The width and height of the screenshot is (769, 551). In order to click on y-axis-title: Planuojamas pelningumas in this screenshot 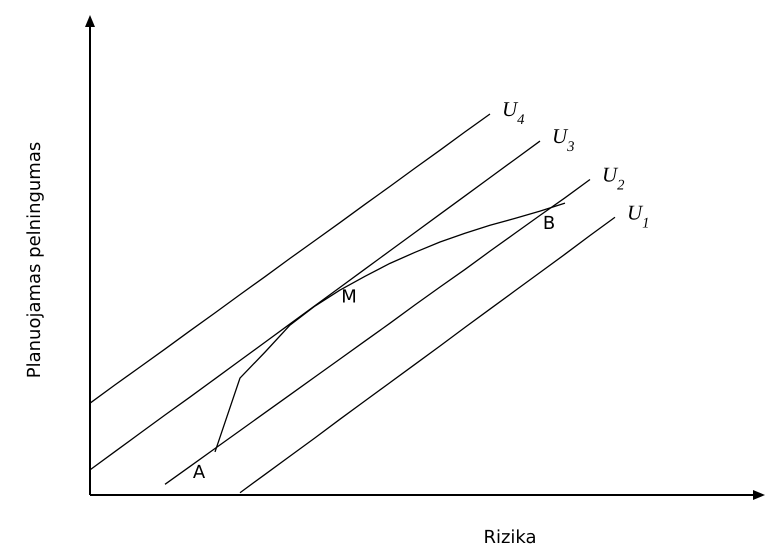, I will do `click(34, 260)`.